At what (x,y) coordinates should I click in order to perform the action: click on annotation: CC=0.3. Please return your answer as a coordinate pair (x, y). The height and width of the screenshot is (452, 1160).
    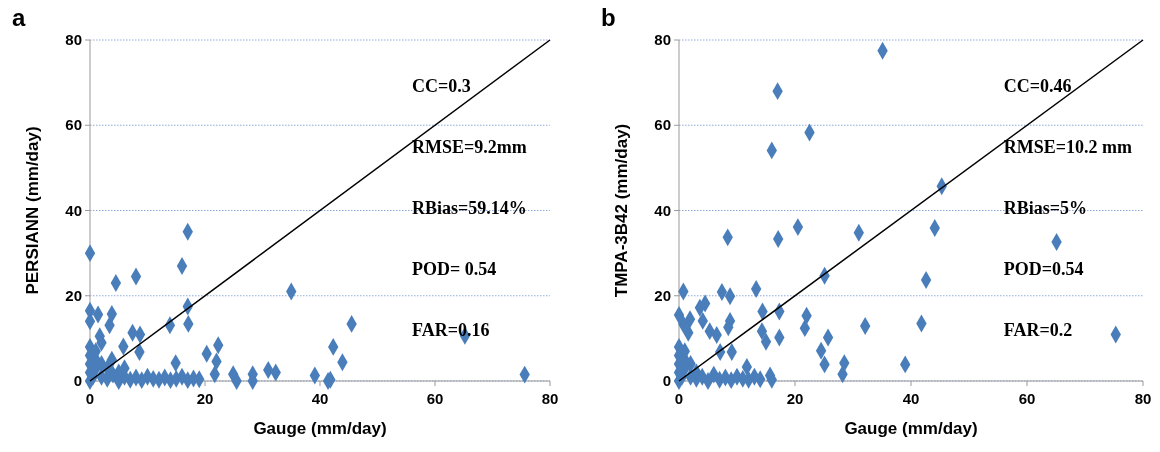
    Looking at the image, I should click on (441, 86).